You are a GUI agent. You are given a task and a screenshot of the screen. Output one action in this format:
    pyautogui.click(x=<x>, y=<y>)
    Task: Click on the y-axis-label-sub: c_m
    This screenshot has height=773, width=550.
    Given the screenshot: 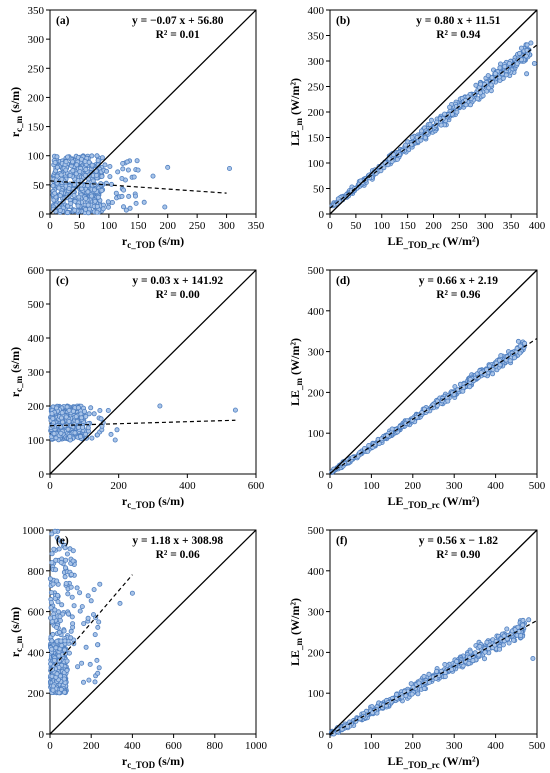 What is the action you would take?
    pyautogui.click(x=19, y=123)
    